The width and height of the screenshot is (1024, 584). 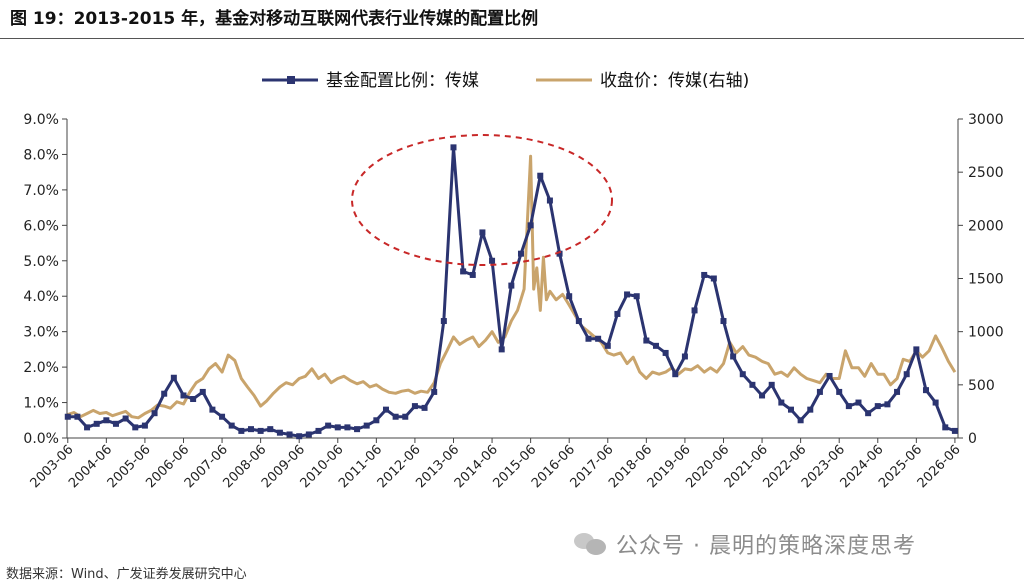 I want to click on y-right-tick-label: 2000, so click(x=986, y=226).